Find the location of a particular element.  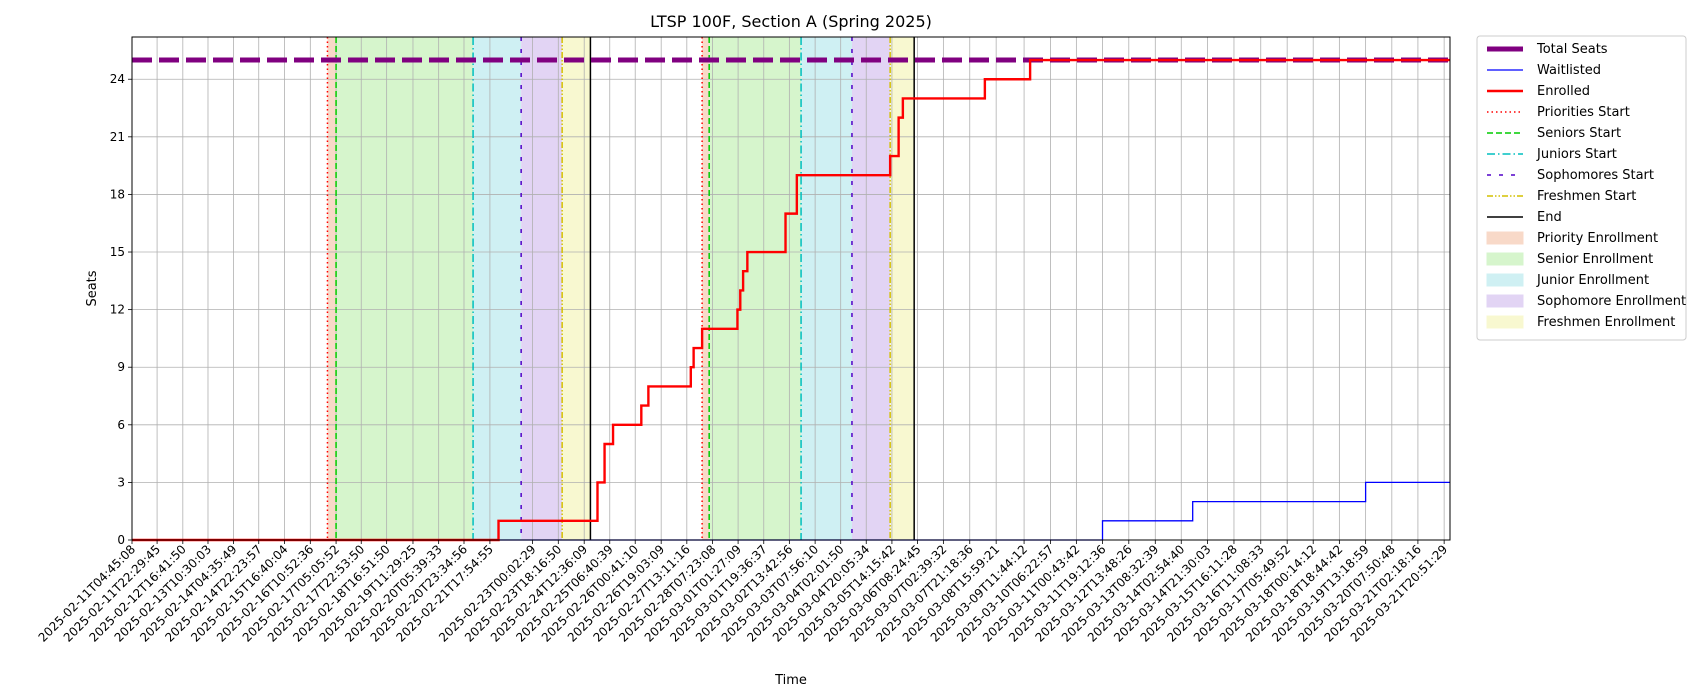

chart-title: LTSP 100F, Section A (Spring 2025) is located at coordinates (791, 21).